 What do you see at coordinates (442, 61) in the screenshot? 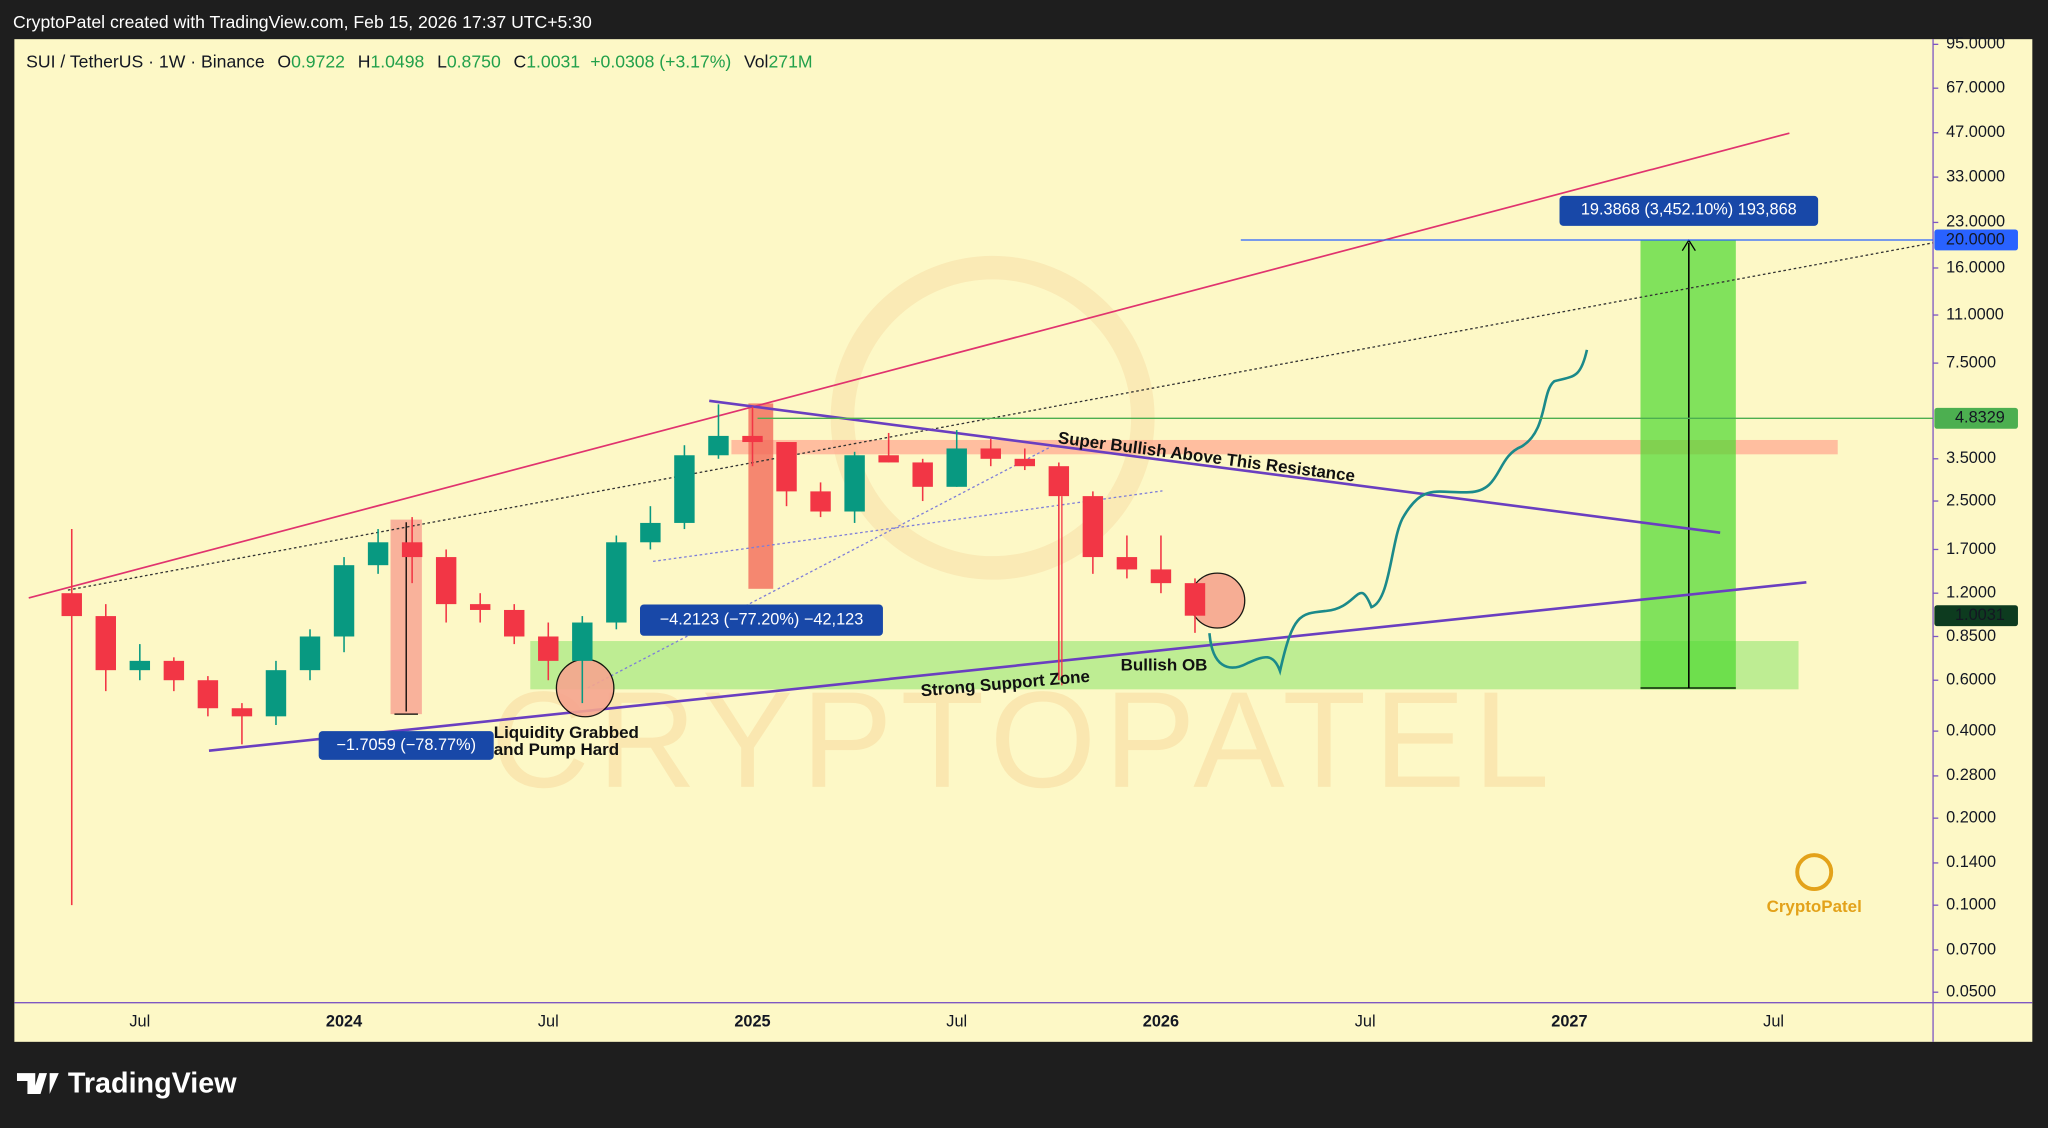
I see `ohlc-key: L` at bounding box center [442, 61].